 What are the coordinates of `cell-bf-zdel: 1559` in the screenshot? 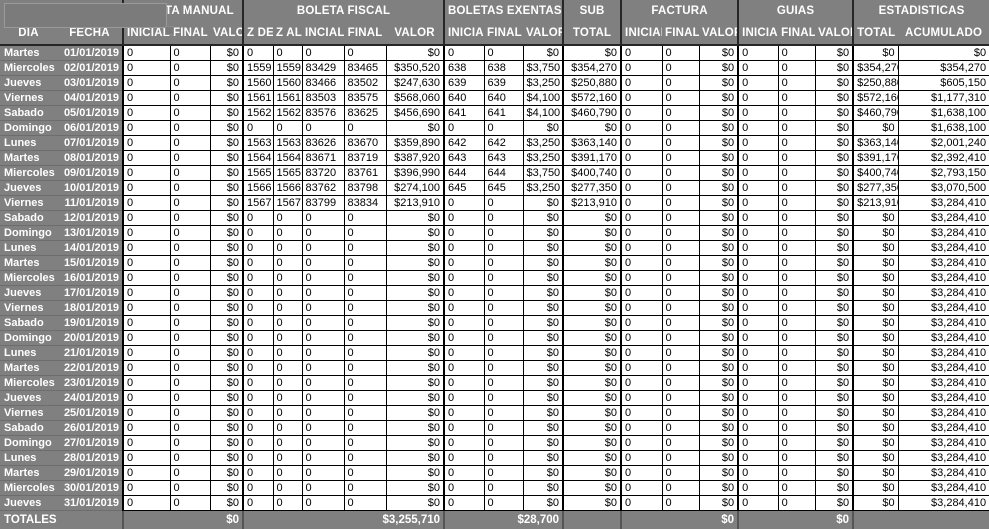 It's located at (258, 68).